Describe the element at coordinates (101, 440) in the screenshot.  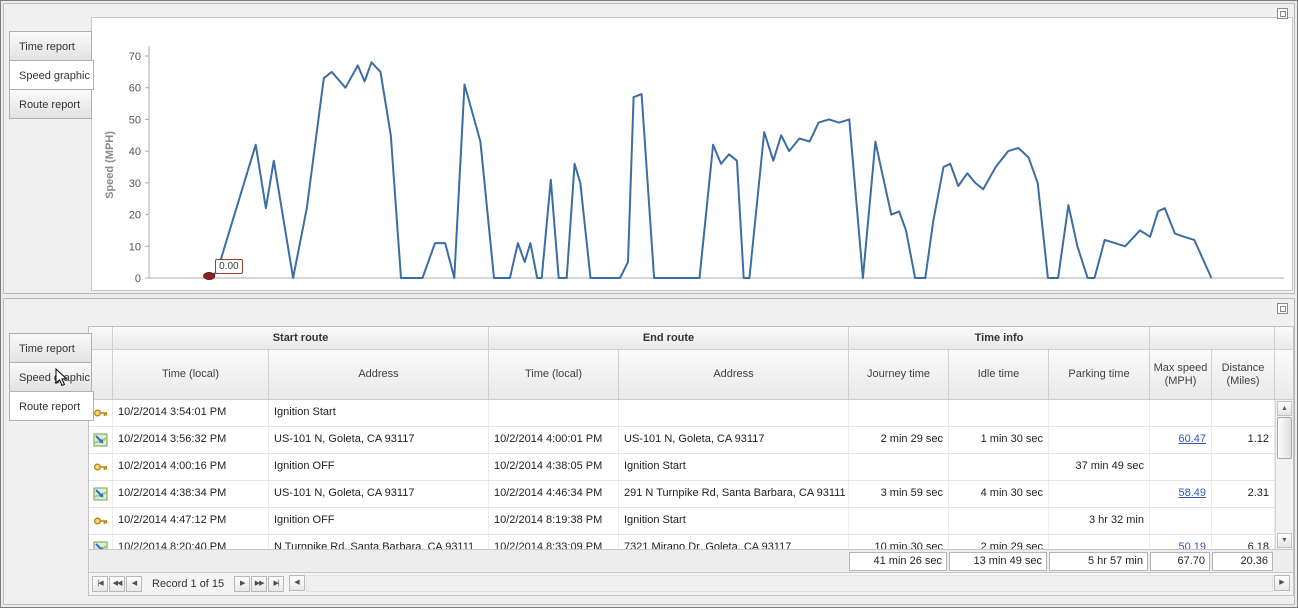
I see `route-map-icon` at that location.